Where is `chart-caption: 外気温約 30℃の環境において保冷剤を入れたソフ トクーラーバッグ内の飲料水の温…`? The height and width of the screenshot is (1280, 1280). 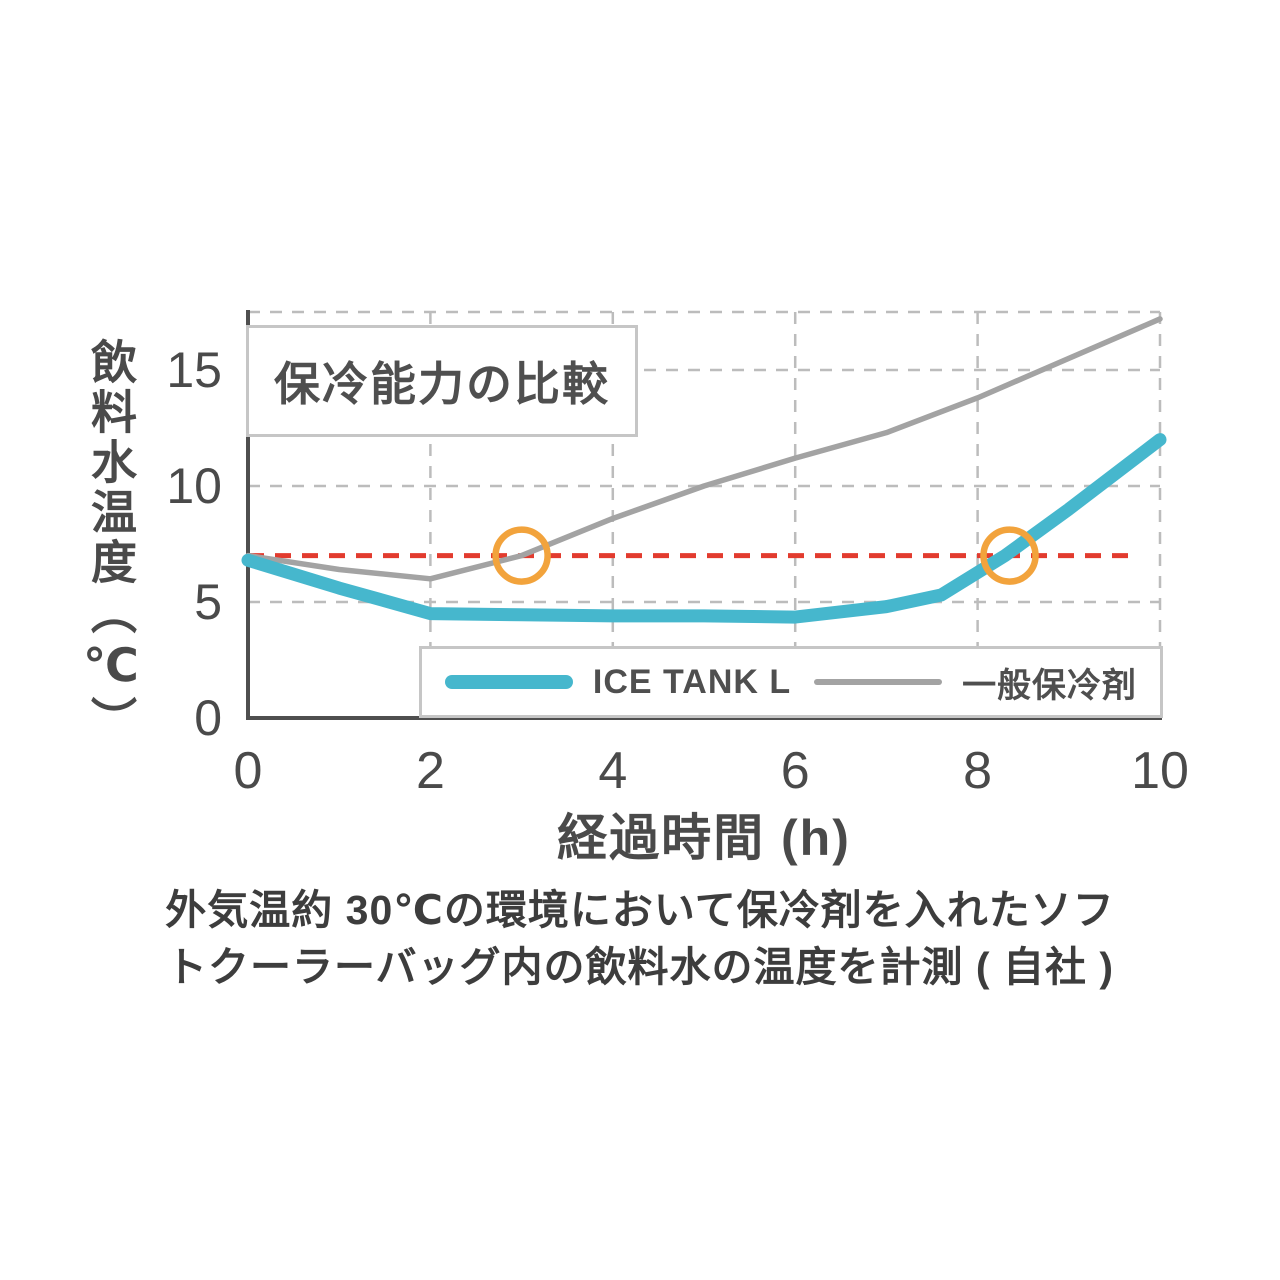 chart-caption: 外気温約 30℃の環境において保冷剤を入れたソフ トクーラーバッグ内の飲料水の温… is located at coordinates (640, 938).